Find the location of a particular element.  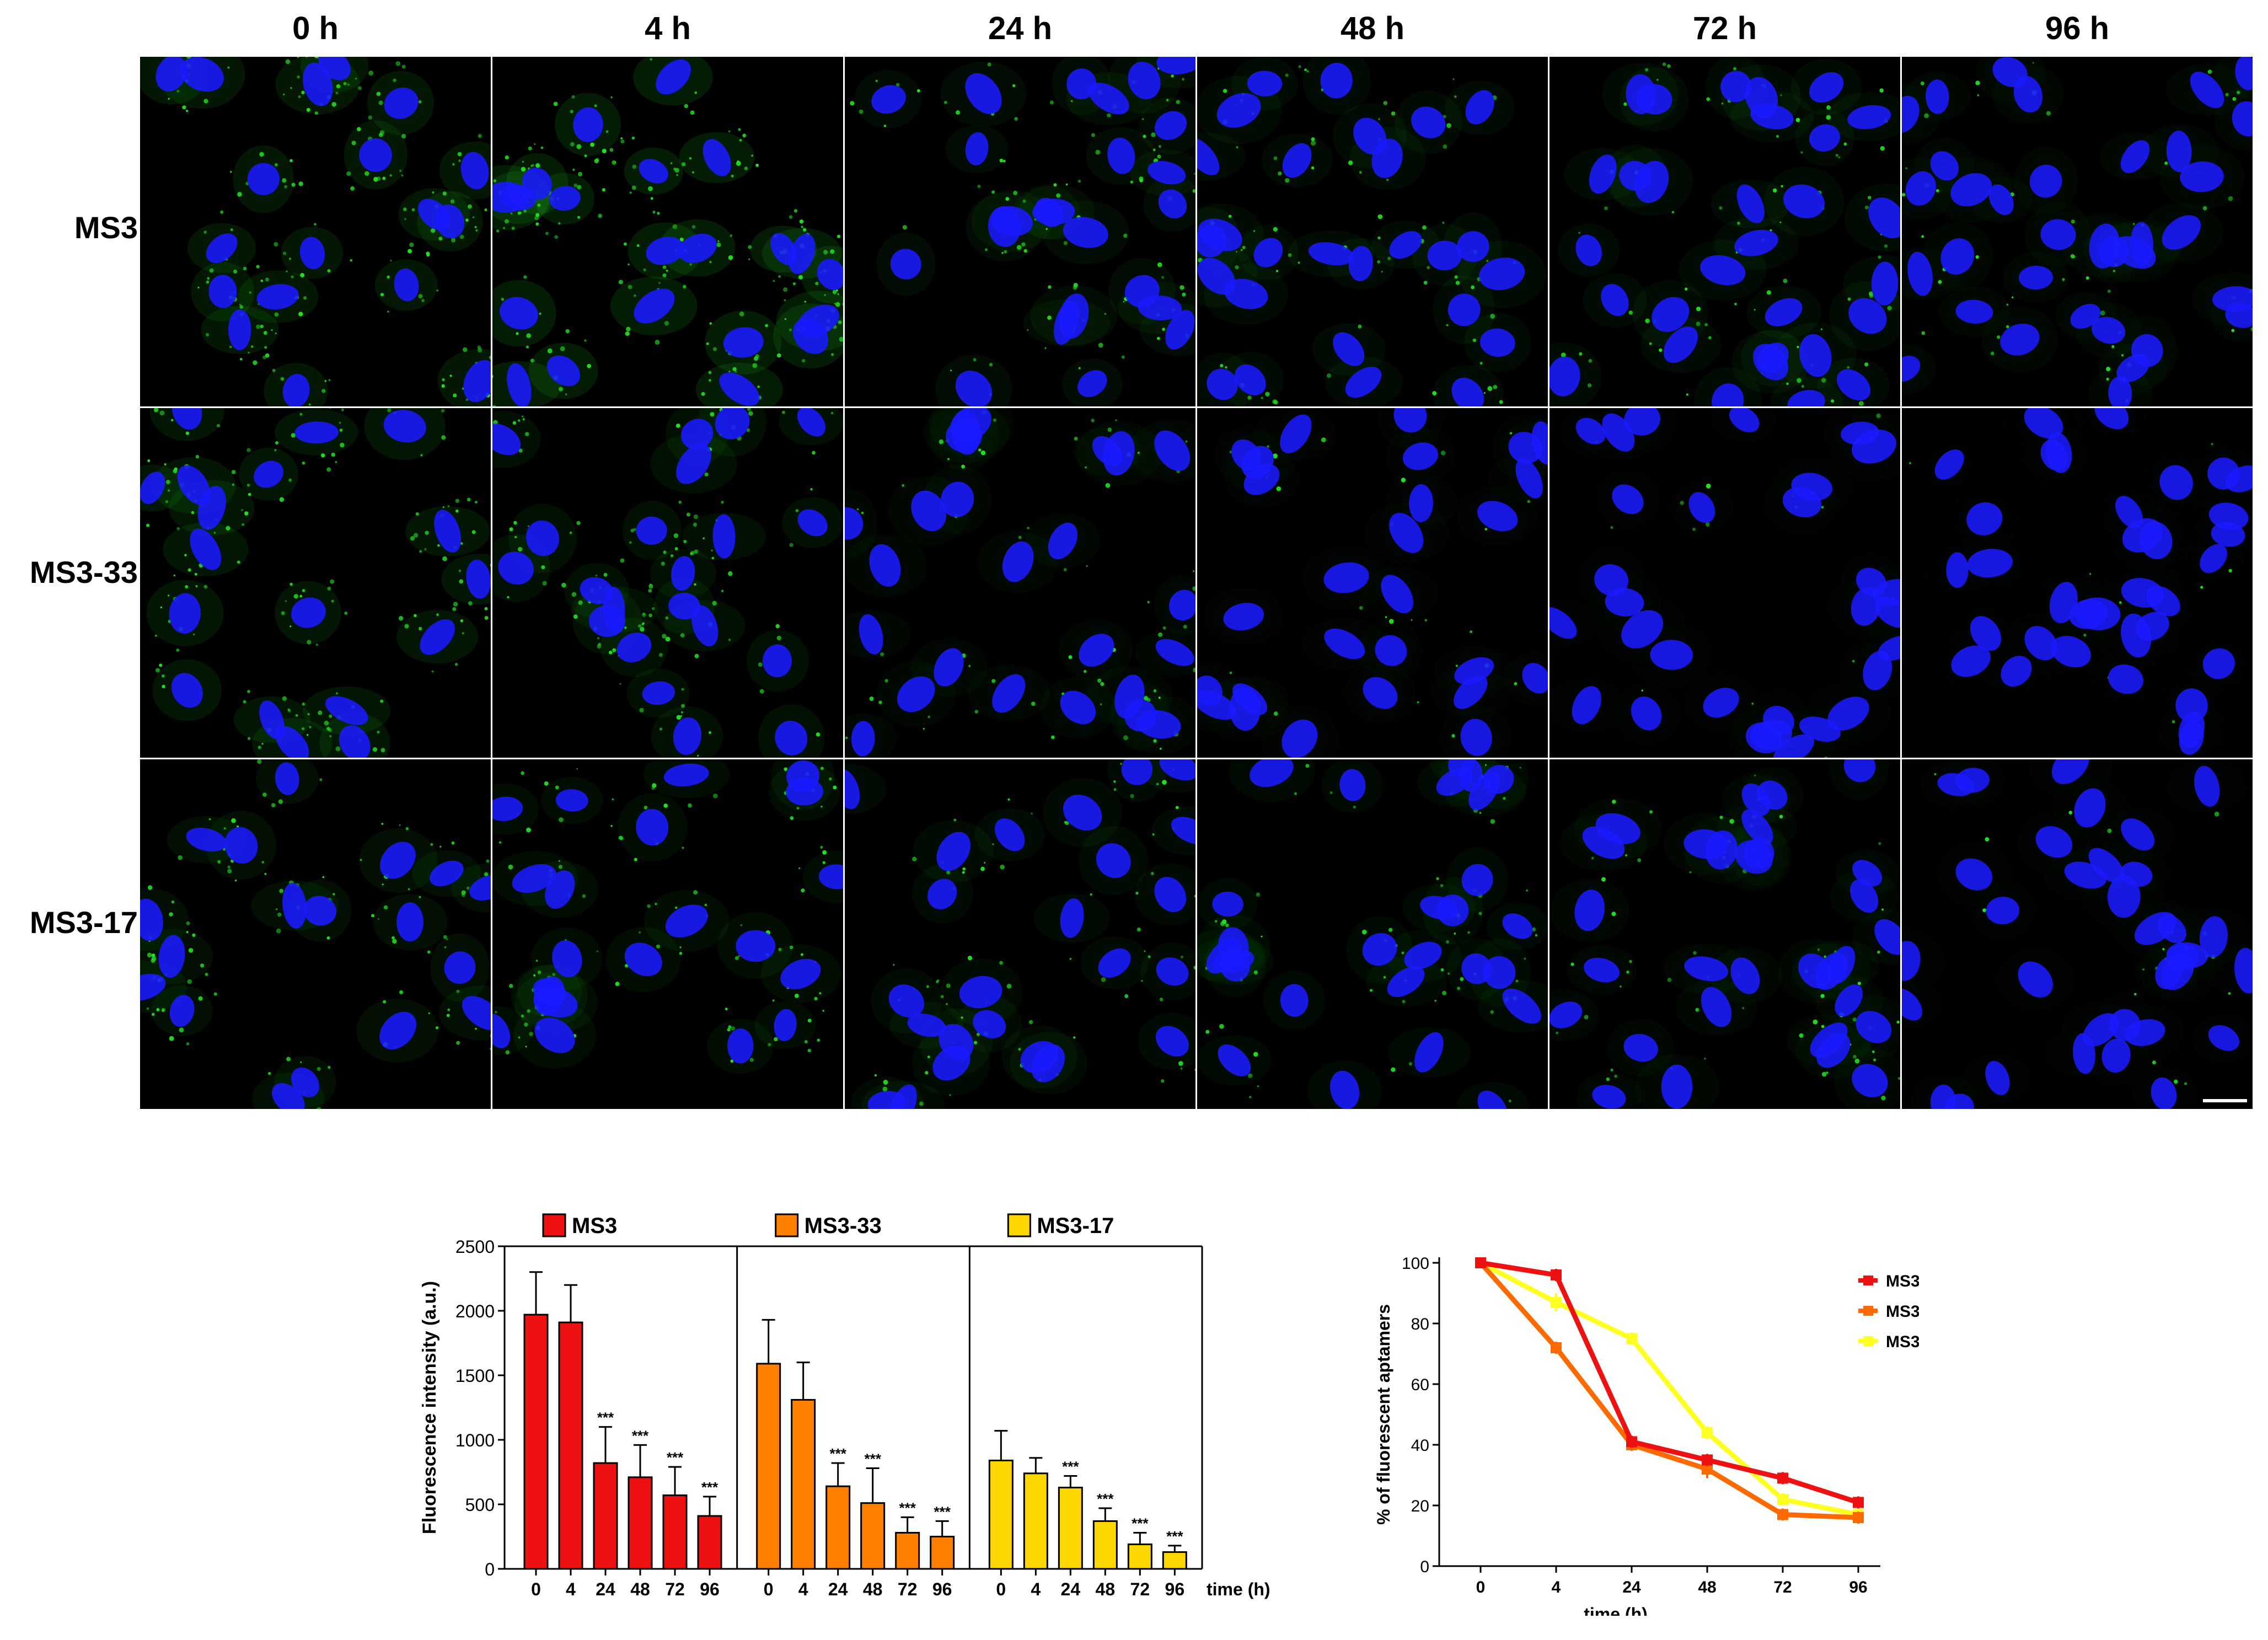

x-tick-label: 4 is located at coordinates (1036, 1589).